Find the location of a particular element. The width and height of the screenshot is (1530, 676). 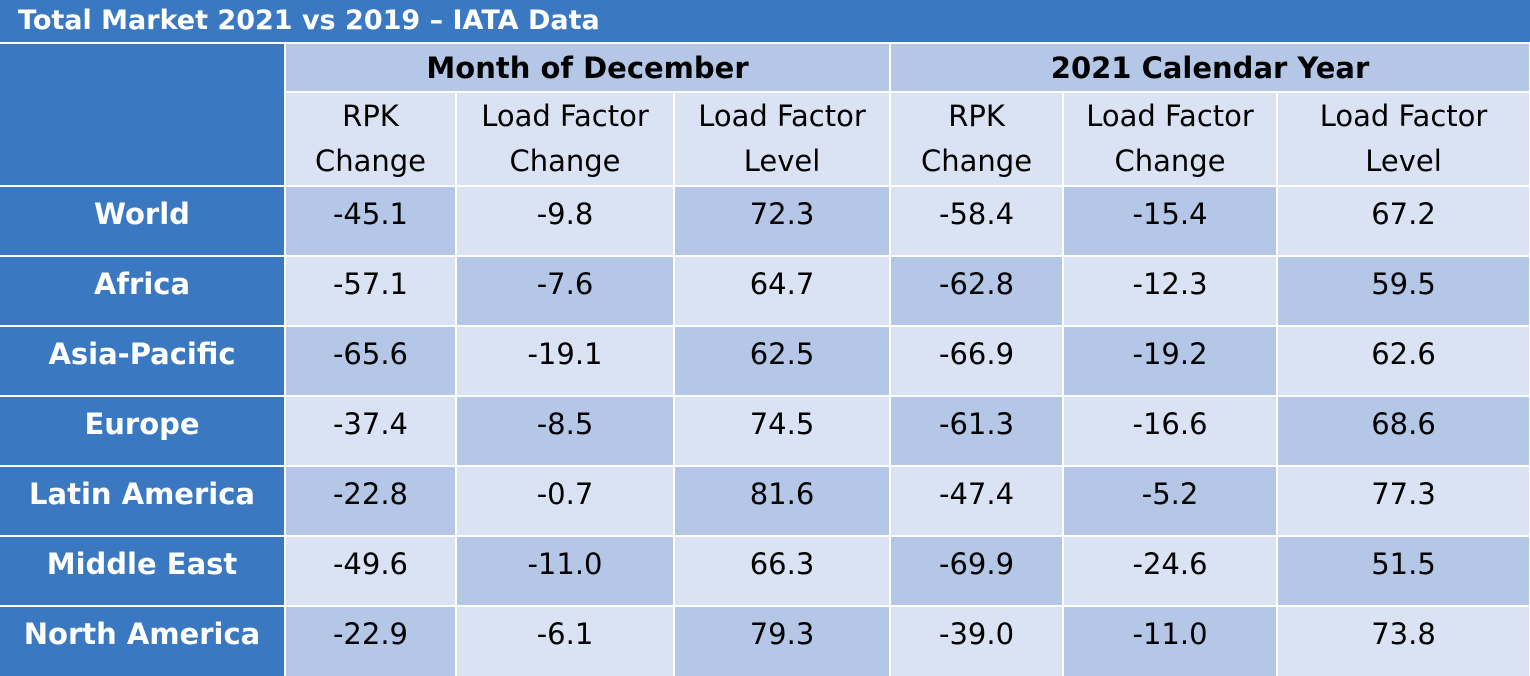

table-cell: -47.4 is located at coordinates (977, 501).